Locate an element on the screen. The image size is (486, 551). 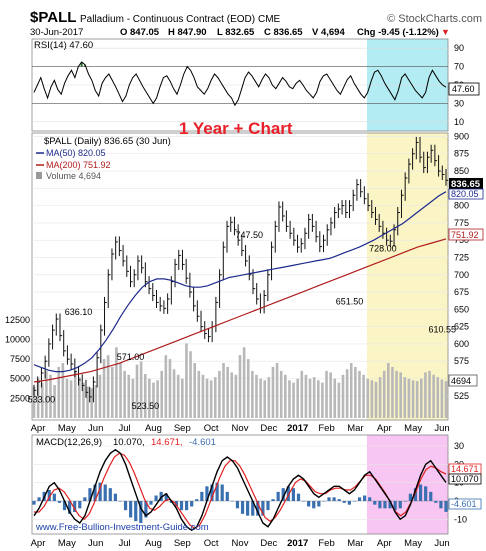
ma50-legend: MA(50) 820.05 is located at coordinates (76, 153).